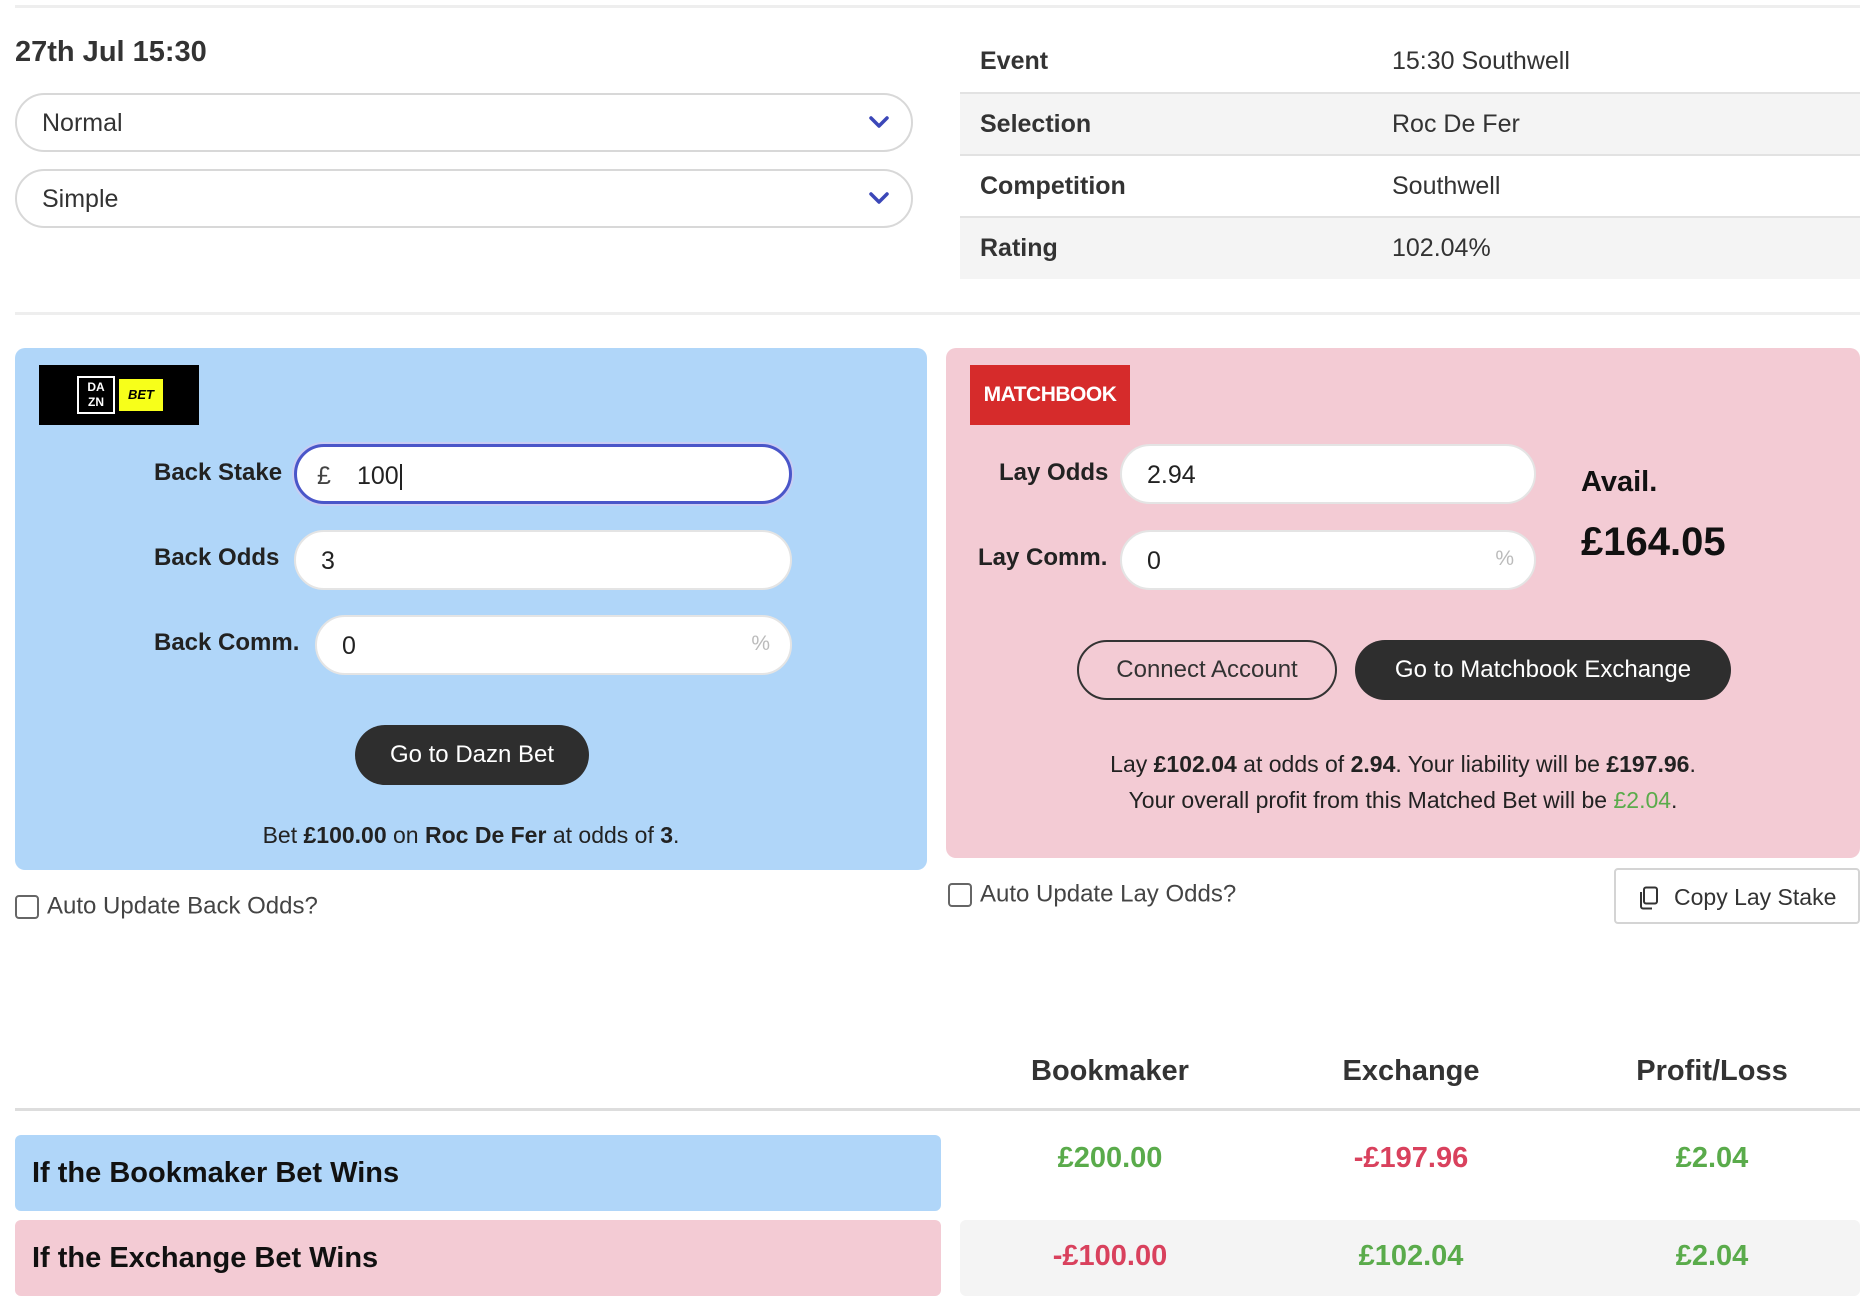  Describe the element at coordinates (1712, 1256) in the screenshot. I see `exchange-wins-profit-value: £2.04` at that location.